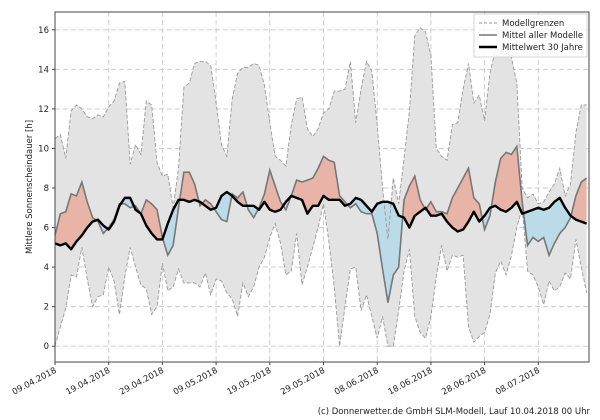 The height and width of the screenshot is (420, 600). What do you see at coordinates (43, 110) in the screenshot?
I see `y-tick-label: 12` at bounding box center [43, 110].